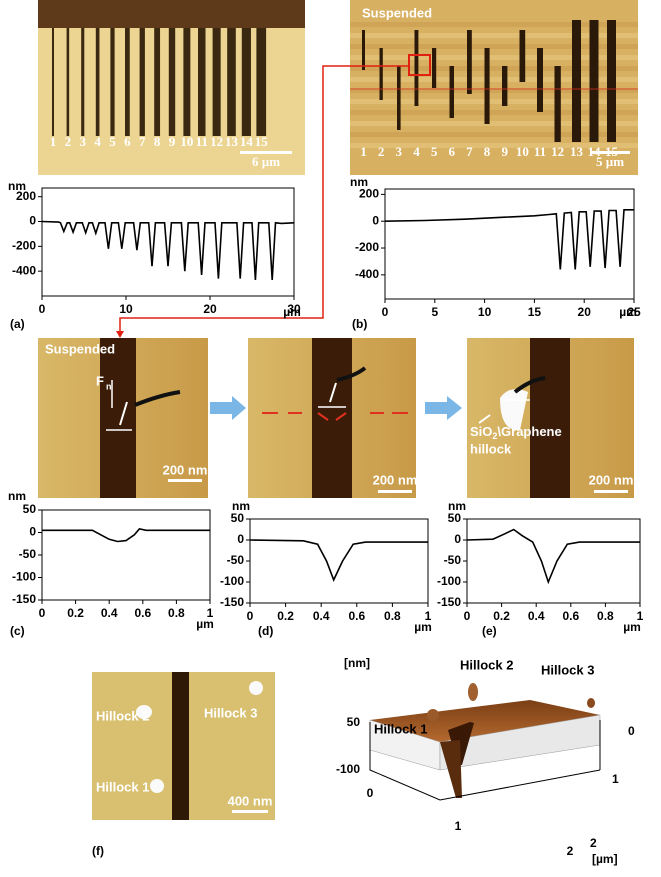  I want to click on x-tick-label: 2, so click(570, 851).